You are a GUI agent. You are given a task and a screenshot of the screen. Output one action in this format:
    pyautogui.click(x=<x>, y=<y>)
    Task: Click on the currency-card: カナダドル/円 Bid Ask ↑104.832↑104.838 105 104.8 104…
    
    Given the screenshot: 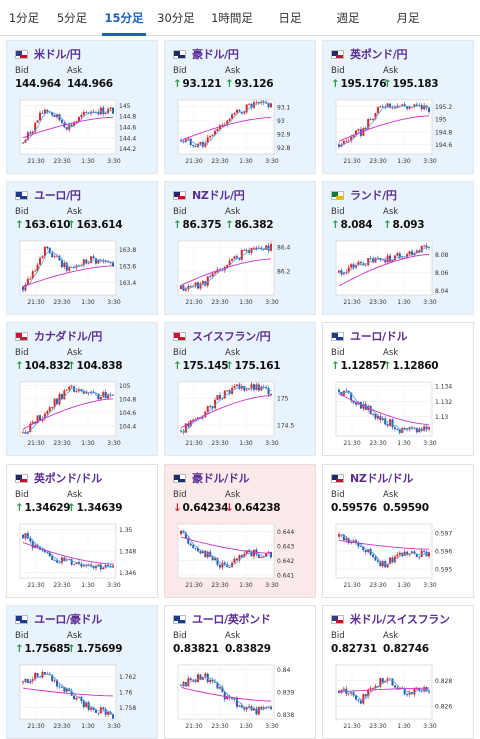 What is the action you would take?
    pyautogui.click(x=82, y=389)
    